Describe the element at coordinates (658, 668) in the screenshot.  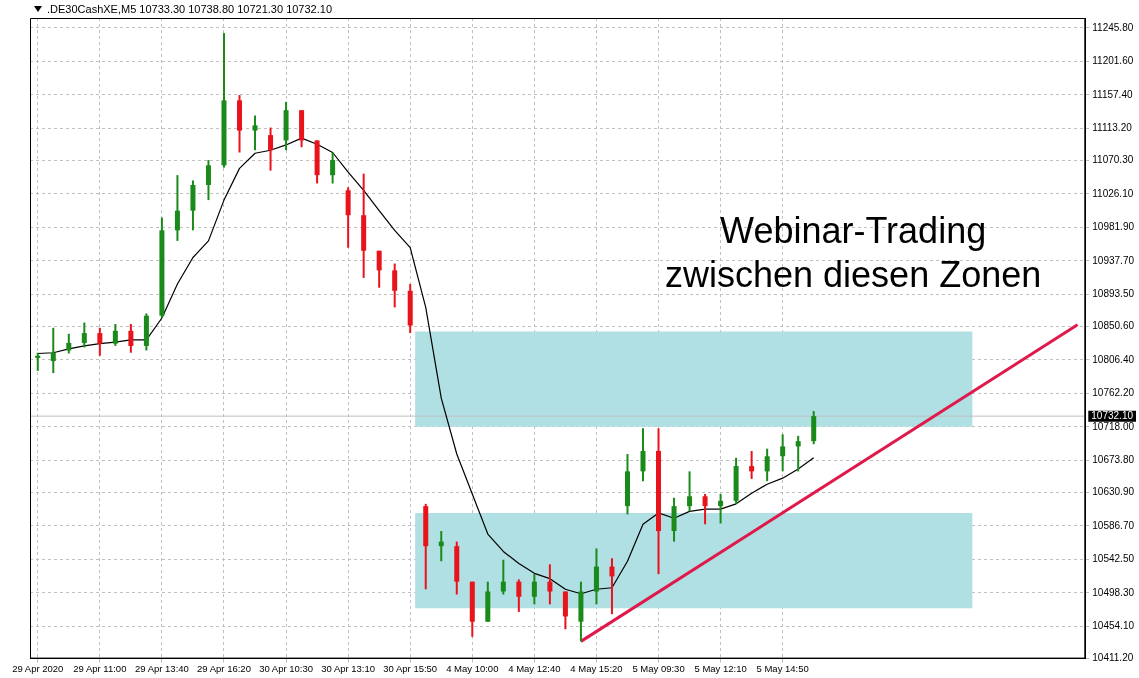
I see `x-tick-label: 5 May 09:30` at that location.